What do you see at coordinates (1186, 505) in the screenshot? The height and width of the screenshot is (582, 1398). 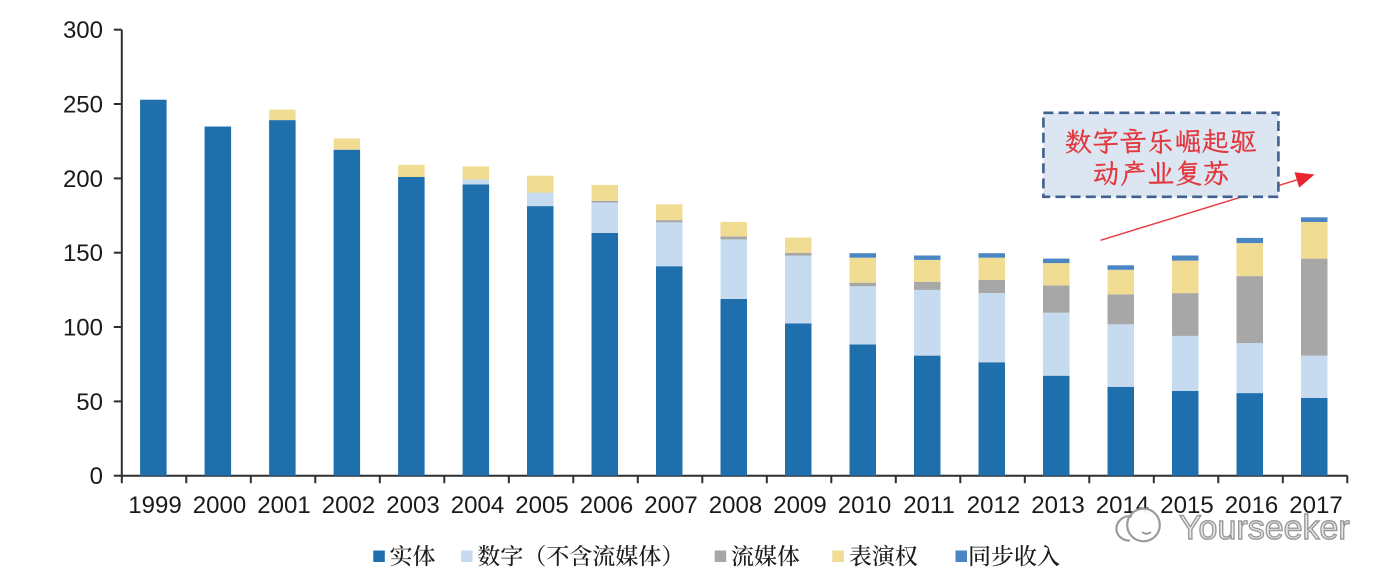 I see `svg-text: 2015` at bounding box center [1186, 505].